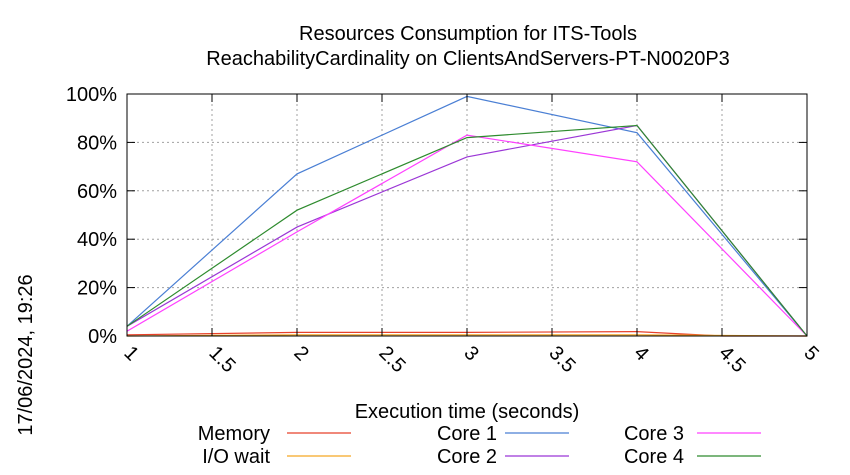  What do you see at coordinates (391, 359) in the screenshot?
I see `x-tick-label: 2.5` at bounding box center [391, 359].